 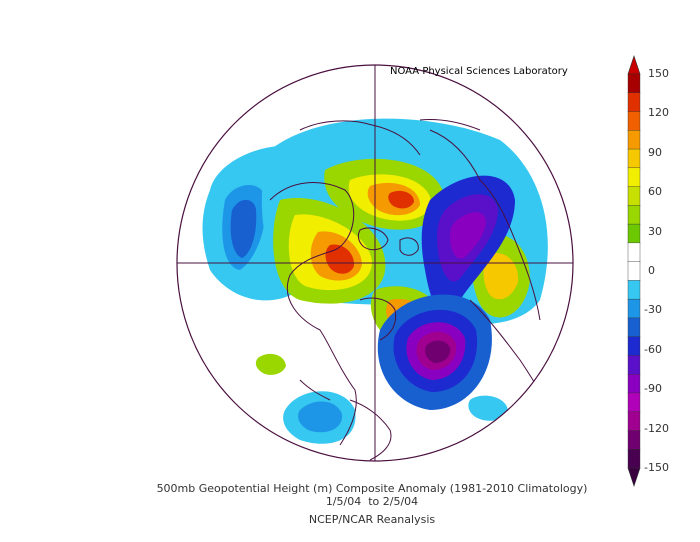 What do you see at coordinates (488, 408) in the screenshot?
I see `anomaly-region-atlantic-south-negative` at bounding box center [488, 408].